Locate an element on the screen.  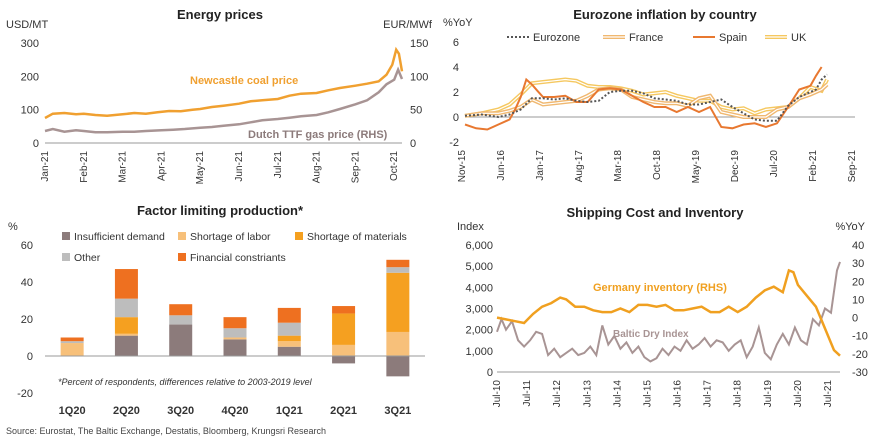
y-tick-label: -2 is located at coordinates (454, 143).